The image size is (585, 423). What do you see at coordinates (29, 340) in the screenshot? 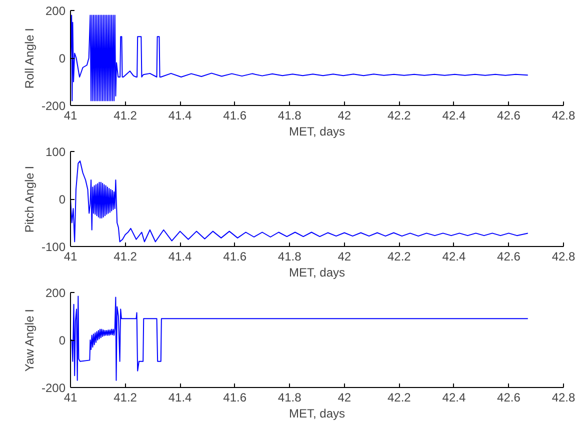
I see `y-axis-title: Yaw Angle I` at bounding box center [29, 340].